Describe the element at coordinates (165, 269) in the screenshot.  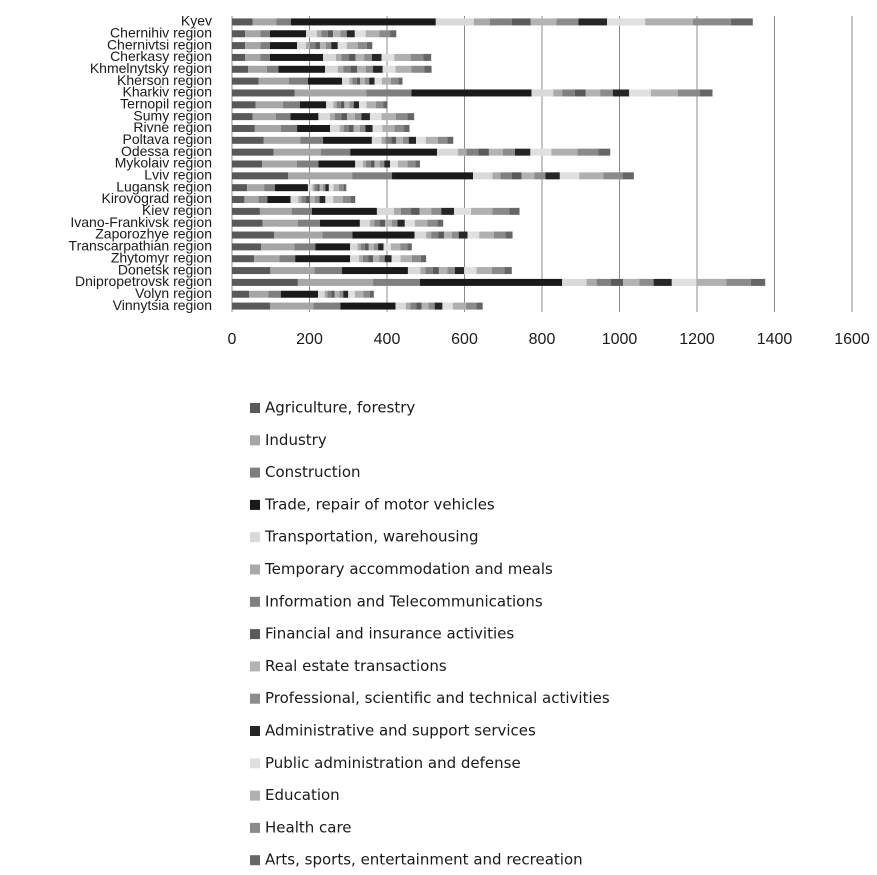
I see `y-tick-label: Donetsk region` at that location.